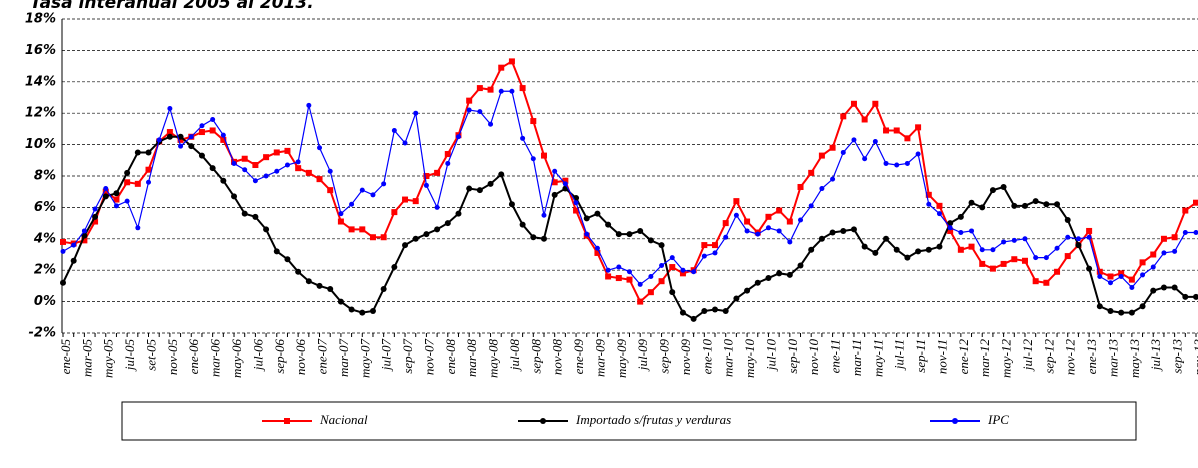 The height and width of the screenshot is (468, 1198). I want to click on x-tick-label: jul-05, so click(129, 356).